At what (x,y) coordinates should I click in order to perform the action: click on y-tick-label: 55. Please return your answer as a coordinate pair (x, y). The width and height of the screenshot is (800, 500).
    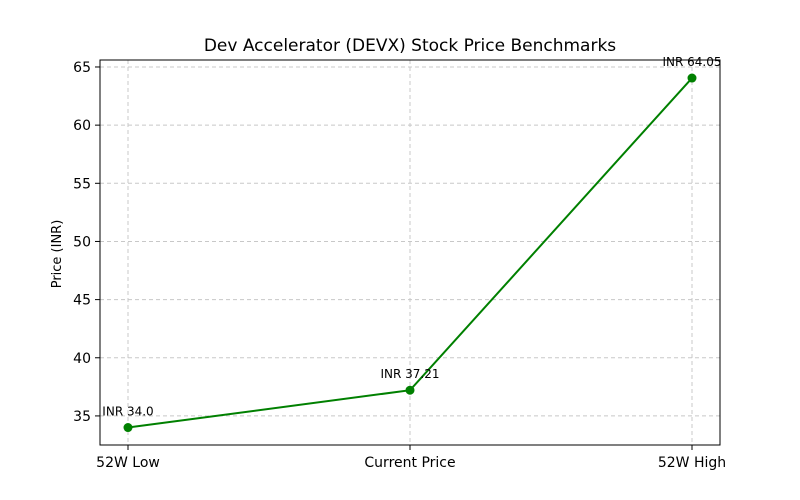
    Looking at the image, I should click on (82, 184).